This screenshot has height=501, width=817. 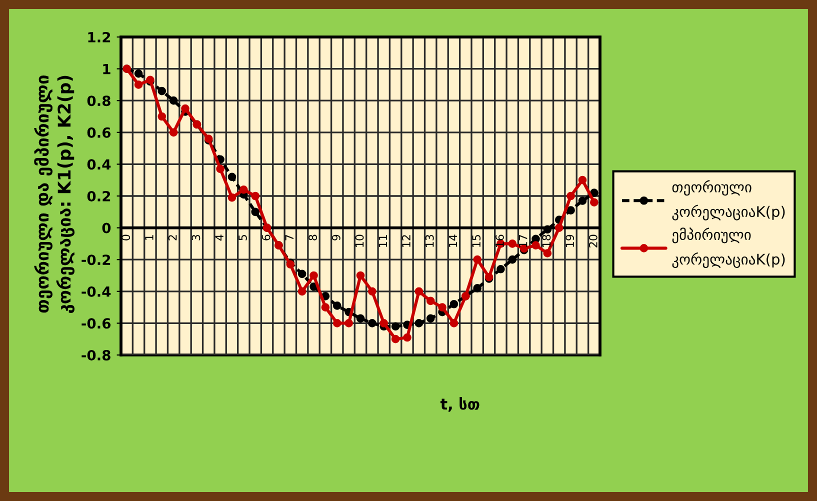 What do you see at coordinates (266, 237) in the screenshot?
I see `x-tick-label: 6` at bounding box center [266, 237].